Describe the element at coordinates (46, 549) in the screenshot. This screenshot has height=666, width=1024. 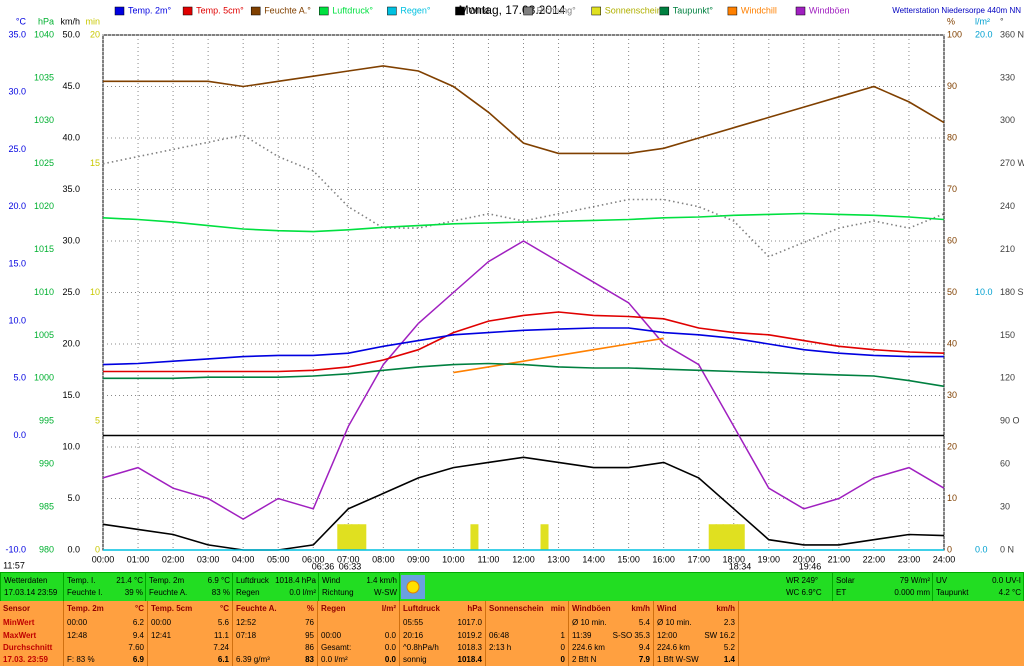
I see `y-tick-label: 980` at that location.